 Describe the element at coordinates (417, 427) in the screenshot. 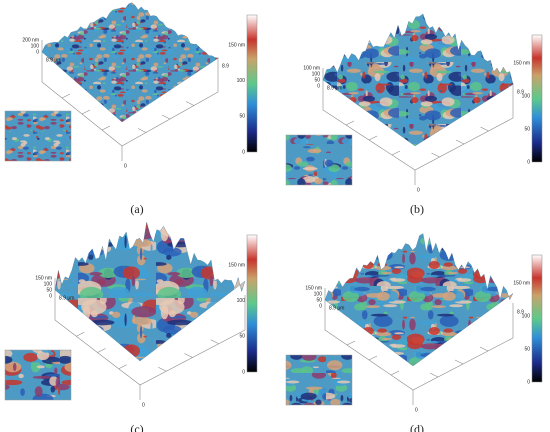

I see `panel-caption: (d)` at that location.